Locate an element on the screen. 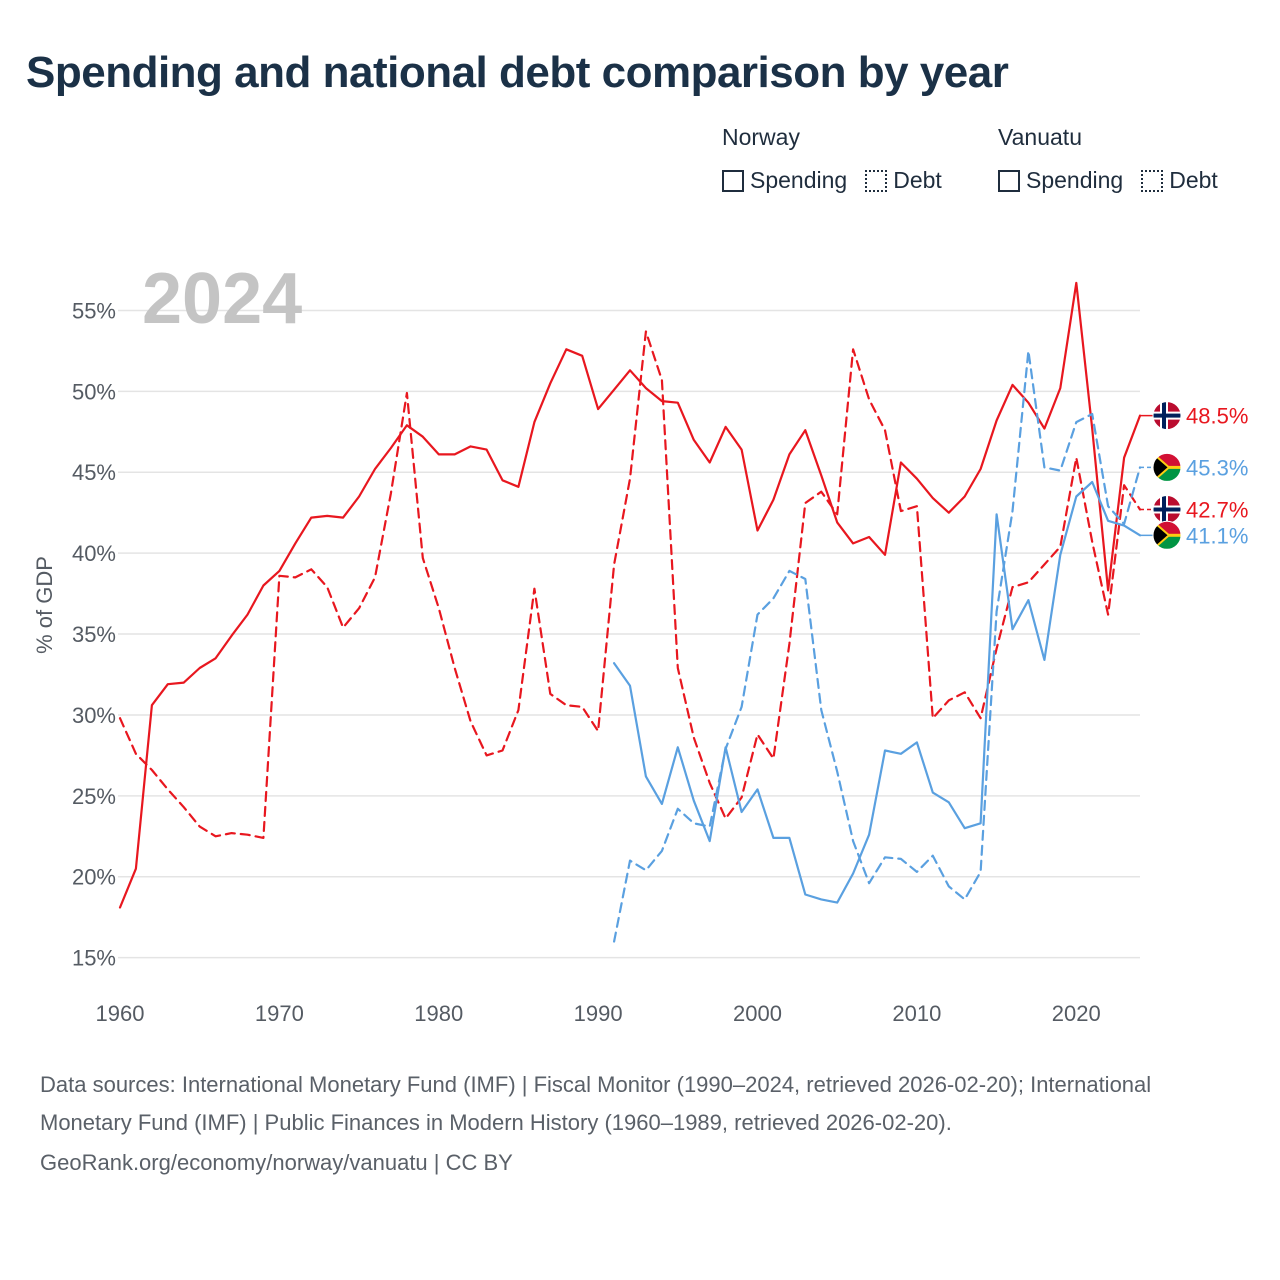 The height and width of the screenshot is (1280, 1280). legend-item-vanuatu-debt: Debt is located at coordinates (1179, 180).